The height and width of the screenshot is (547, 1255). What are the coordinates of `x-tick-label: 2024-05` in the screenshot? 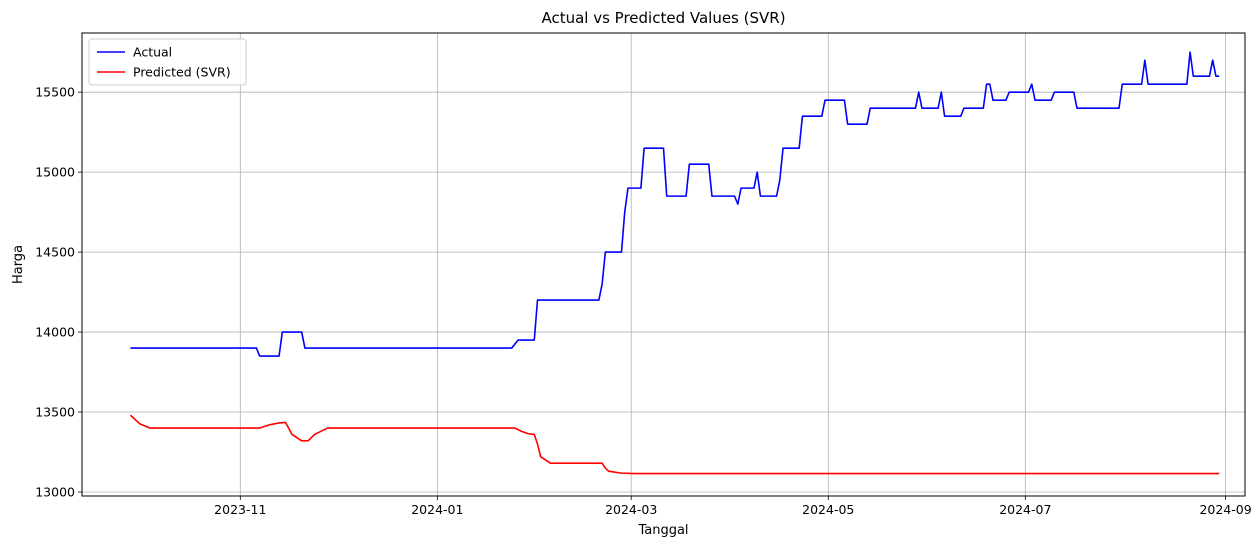 It's located at (828, 509).